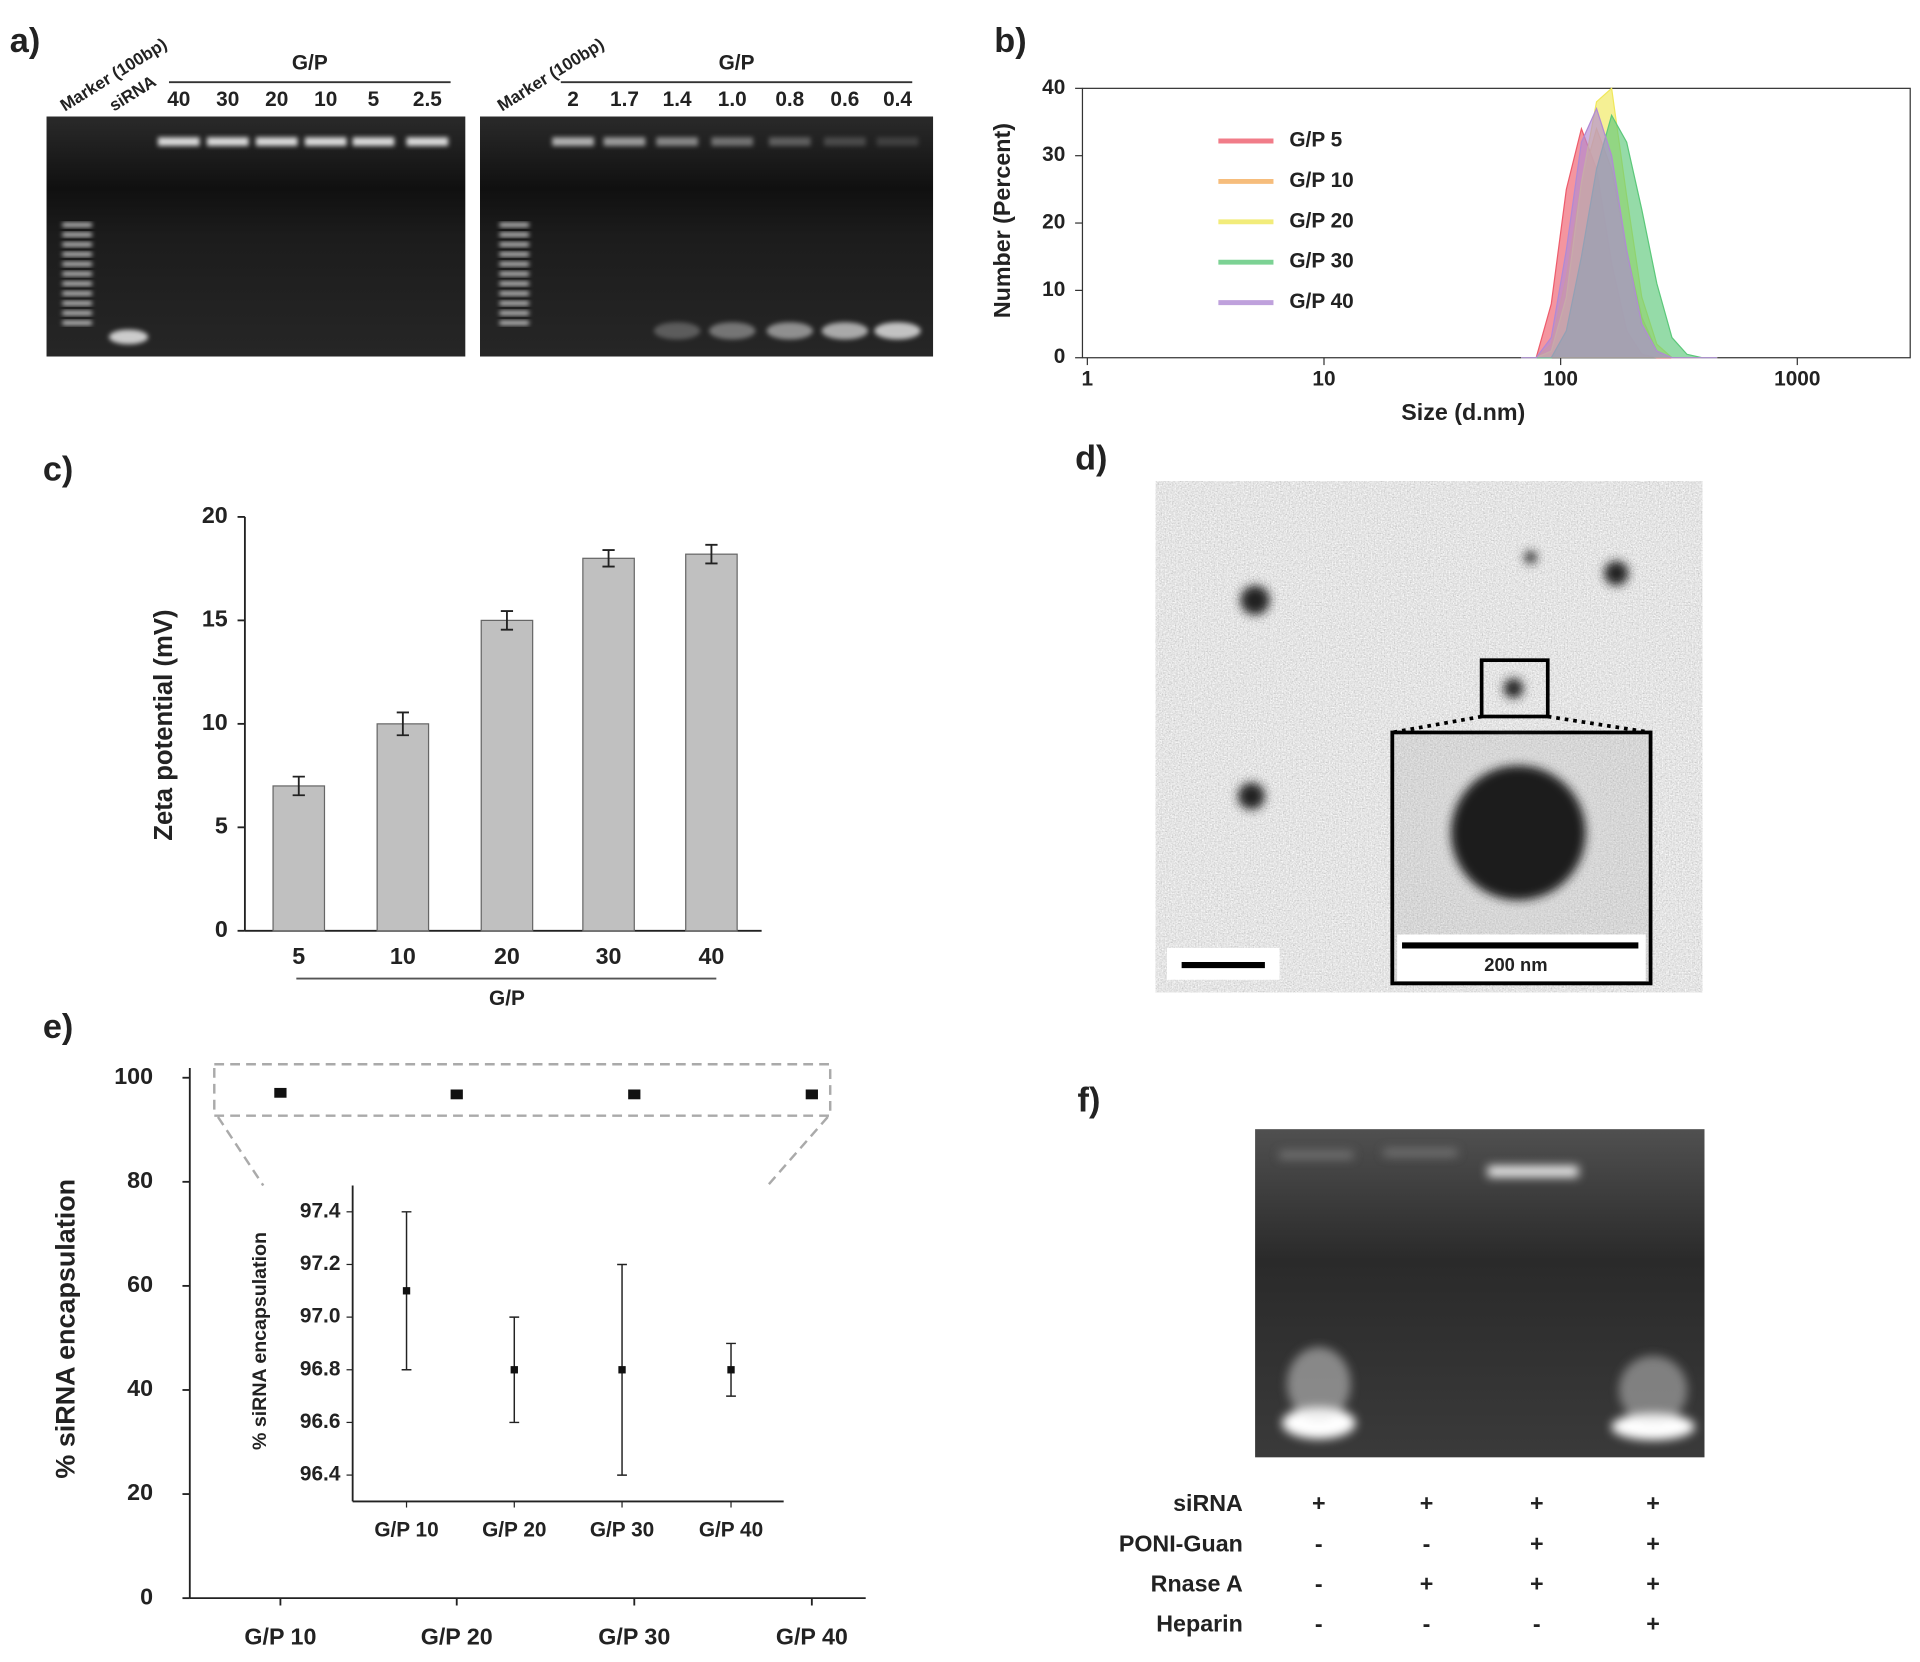 Image resolution: width=1920 pixels, height=1662 pixels. What do you see at coordinates (457, 1637) in the screenshot?
I see `x-tick-label: G/P 20` at bounding box center [457, 1637].